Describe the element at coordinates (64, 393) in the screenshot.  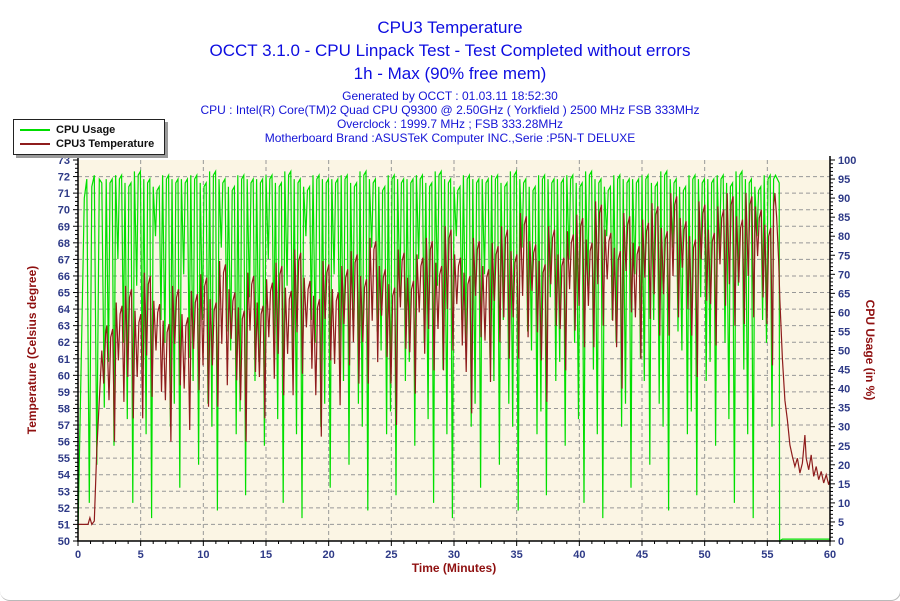
I see `svg-text: 59` at that location.